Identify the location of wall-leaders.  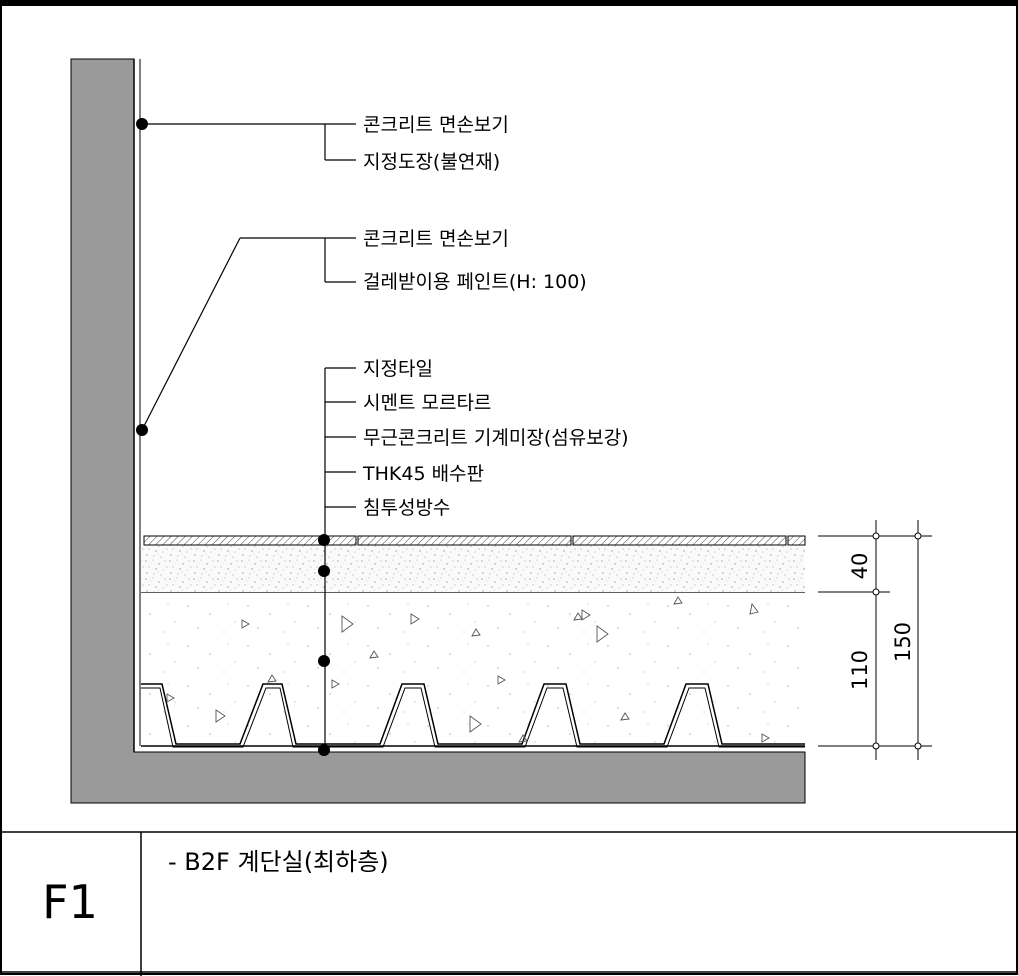
(248, 277).